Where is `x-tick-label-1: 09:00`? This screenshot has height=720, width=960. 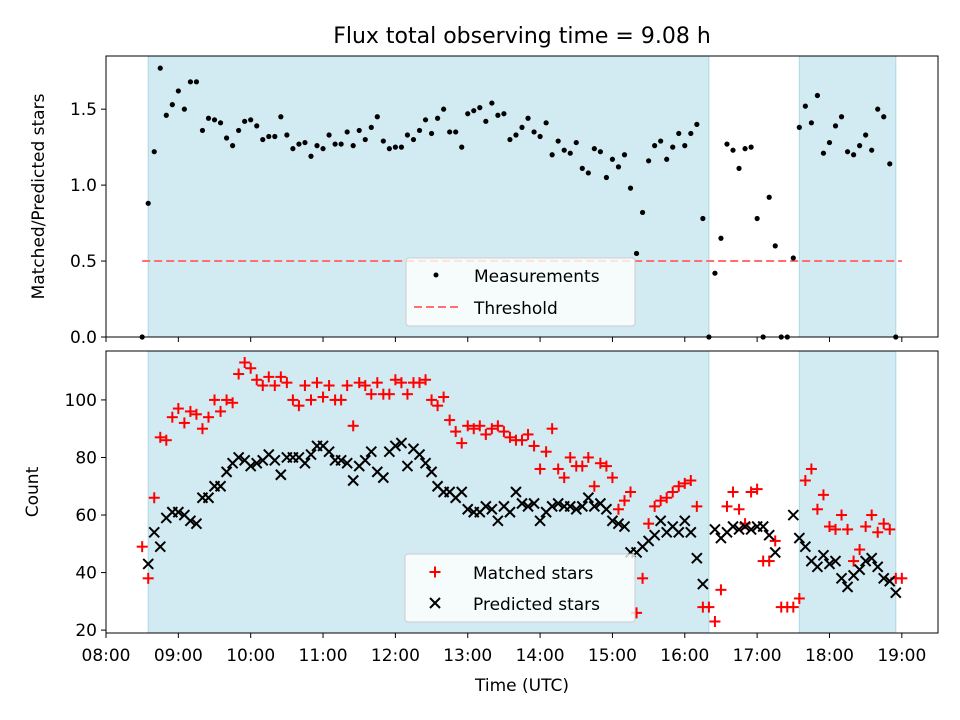 x-tick-label-1: 09:00 is located at coordinates (178, 656).